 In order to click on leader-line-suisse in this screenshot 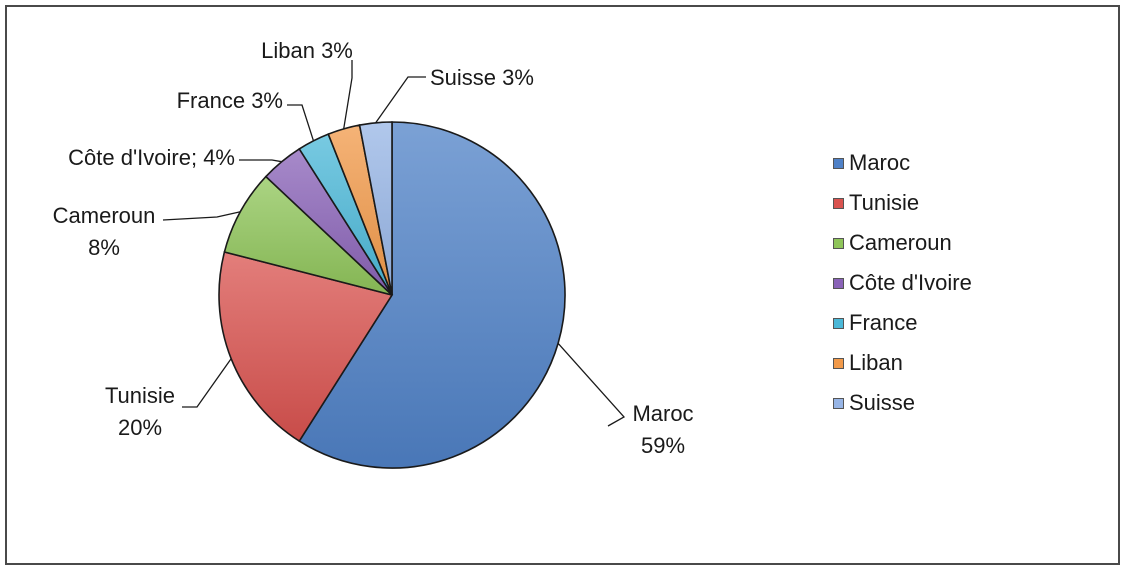, I will do `click(400, 100)`.